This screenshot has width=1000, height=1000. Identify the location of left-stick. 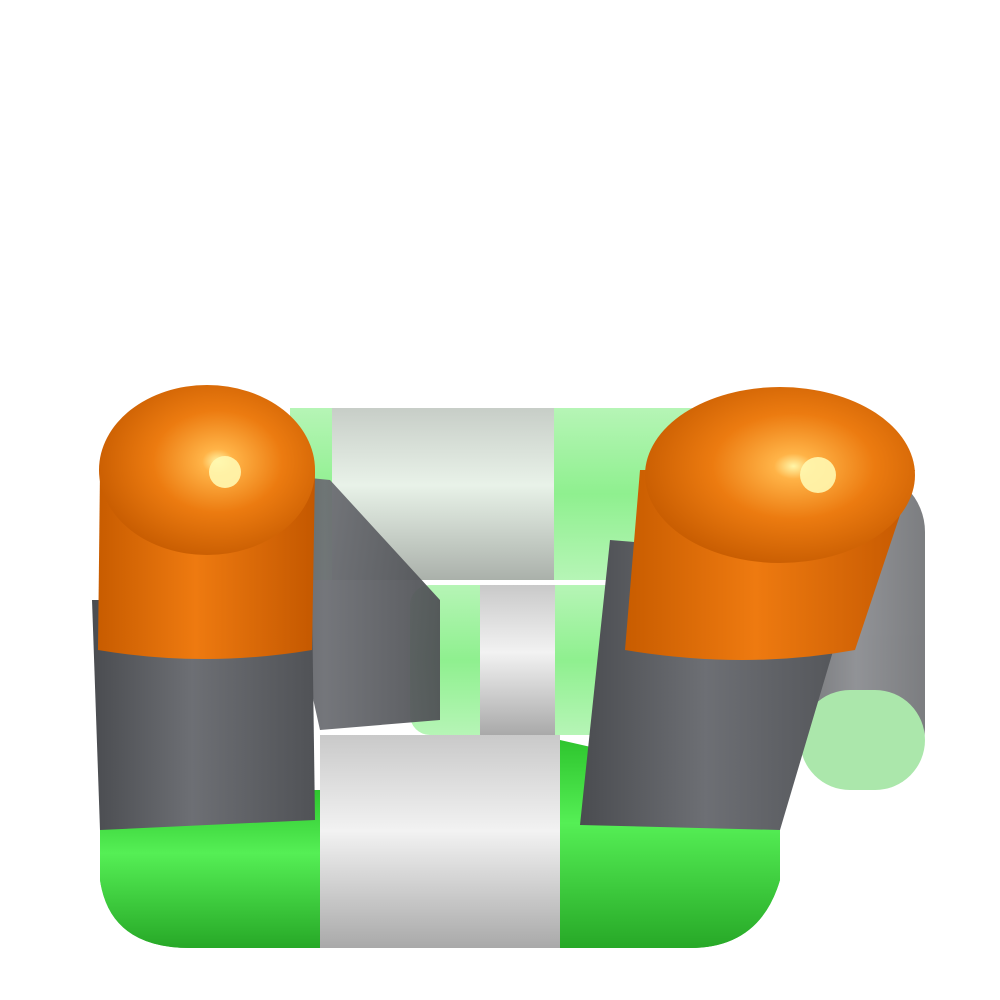
(203, 607).